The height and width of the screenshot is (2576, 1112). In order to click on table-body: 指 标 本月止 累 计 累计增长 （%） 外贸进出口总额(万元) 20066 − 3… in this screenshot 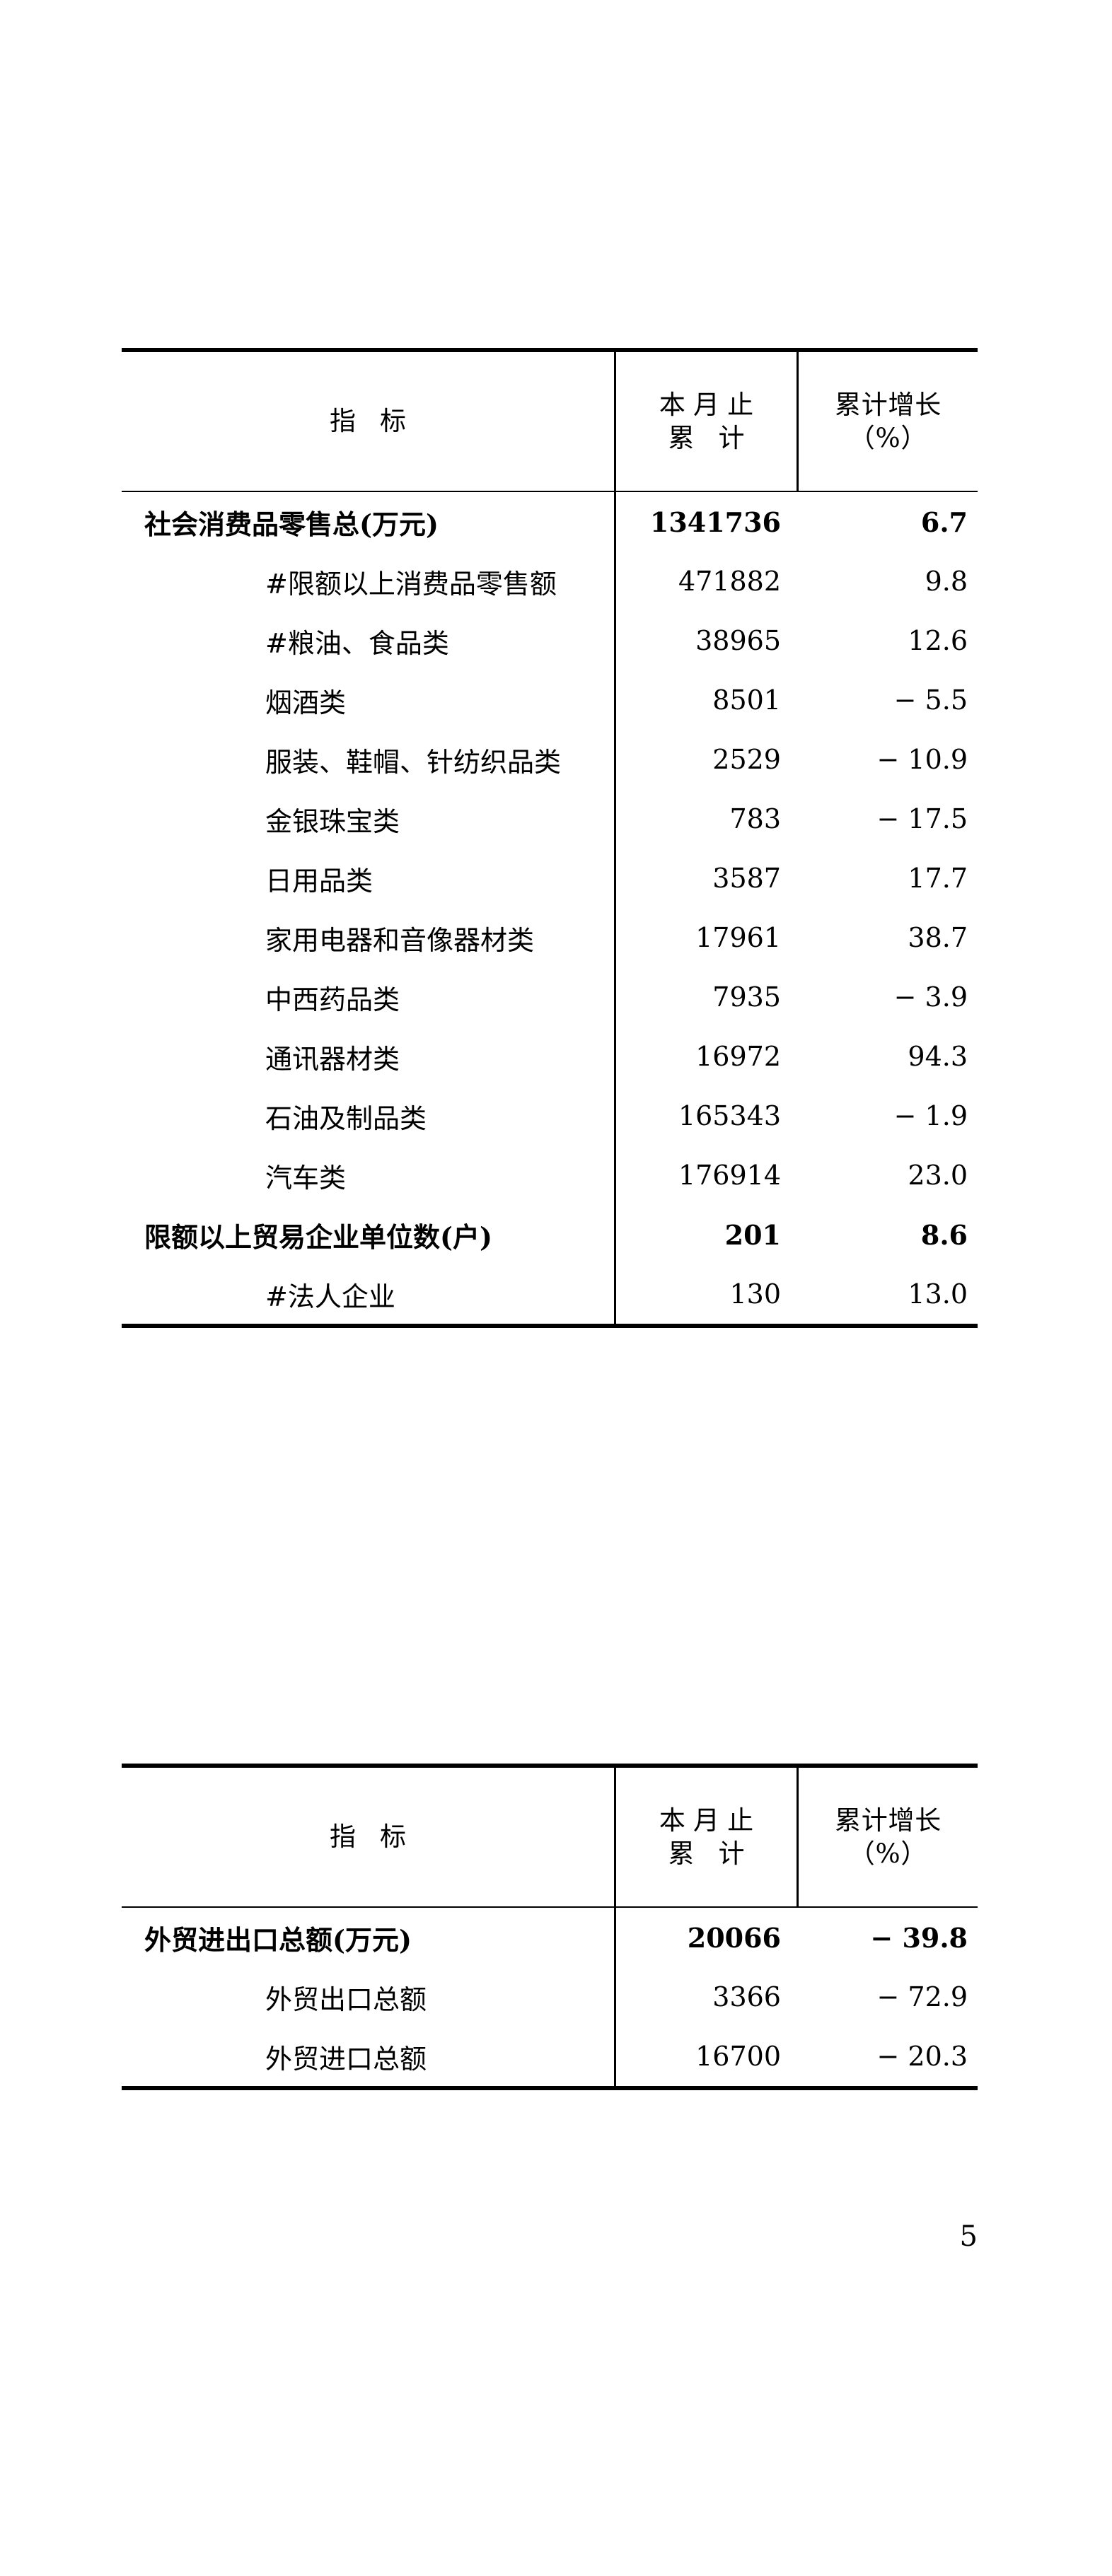, I will do `click(550, 1927)`.